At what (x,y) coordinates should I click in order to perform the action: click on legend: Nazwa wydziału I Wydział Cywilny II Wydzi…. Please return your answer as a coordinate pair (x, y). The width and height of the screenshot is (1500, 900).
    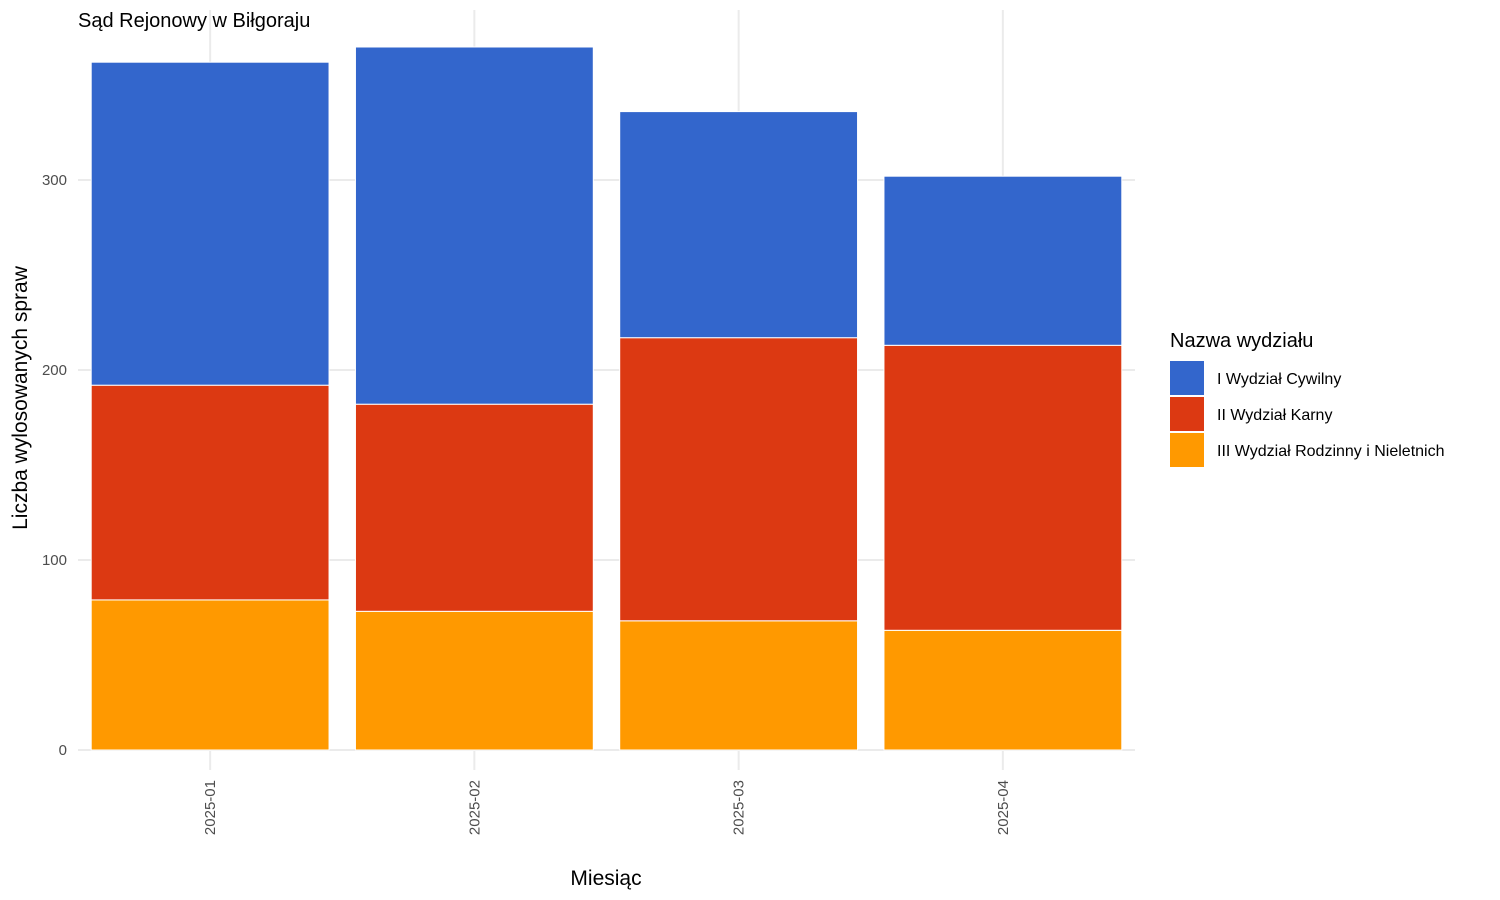
    Looking at the image, I should click on (1307, 398).